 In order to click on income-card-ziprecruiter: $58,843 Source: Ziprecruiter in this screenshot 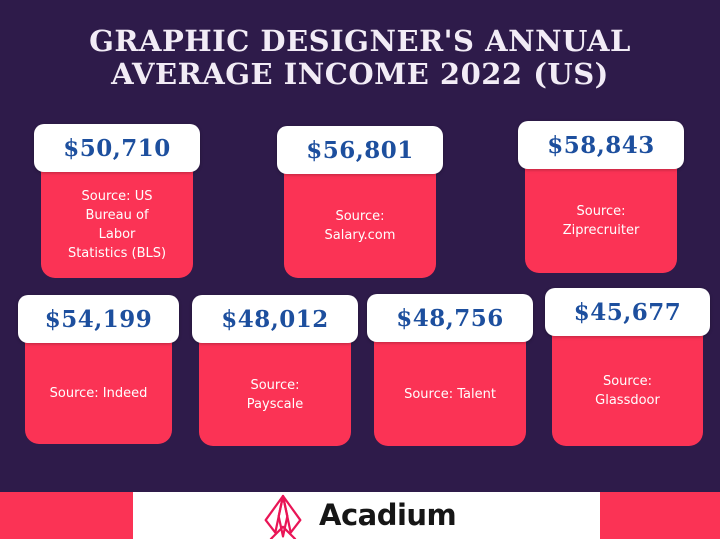, I will do `click(601, 197)`.